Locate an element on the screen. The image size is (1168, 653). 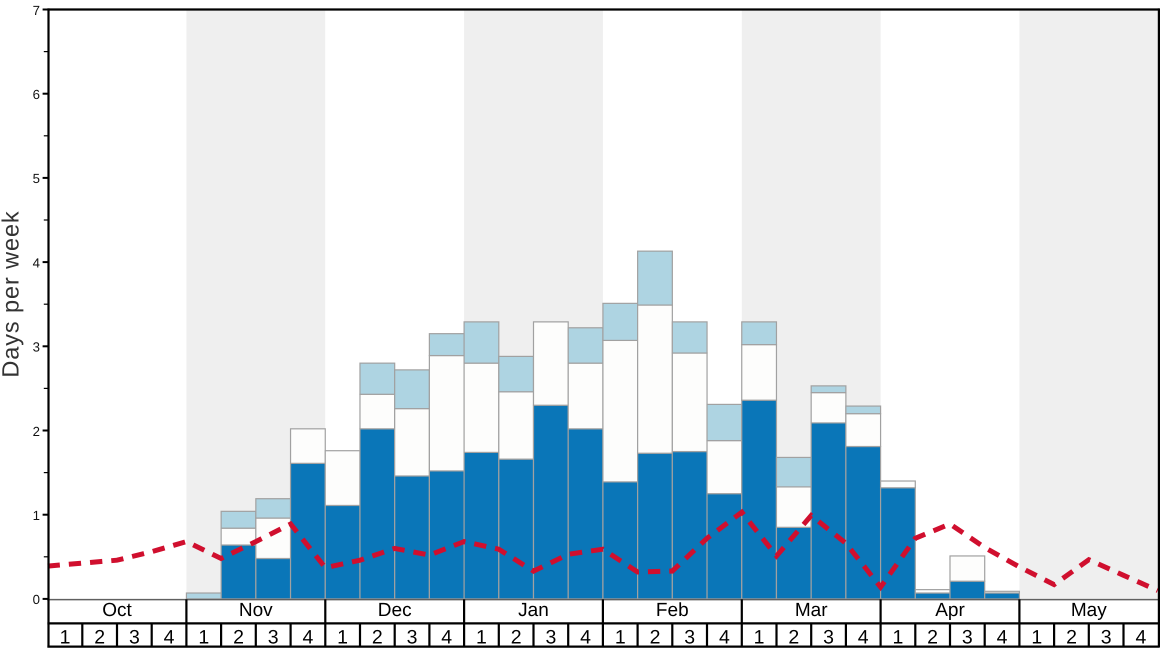
svg-text: Dec is located at coordinates (395, 610).